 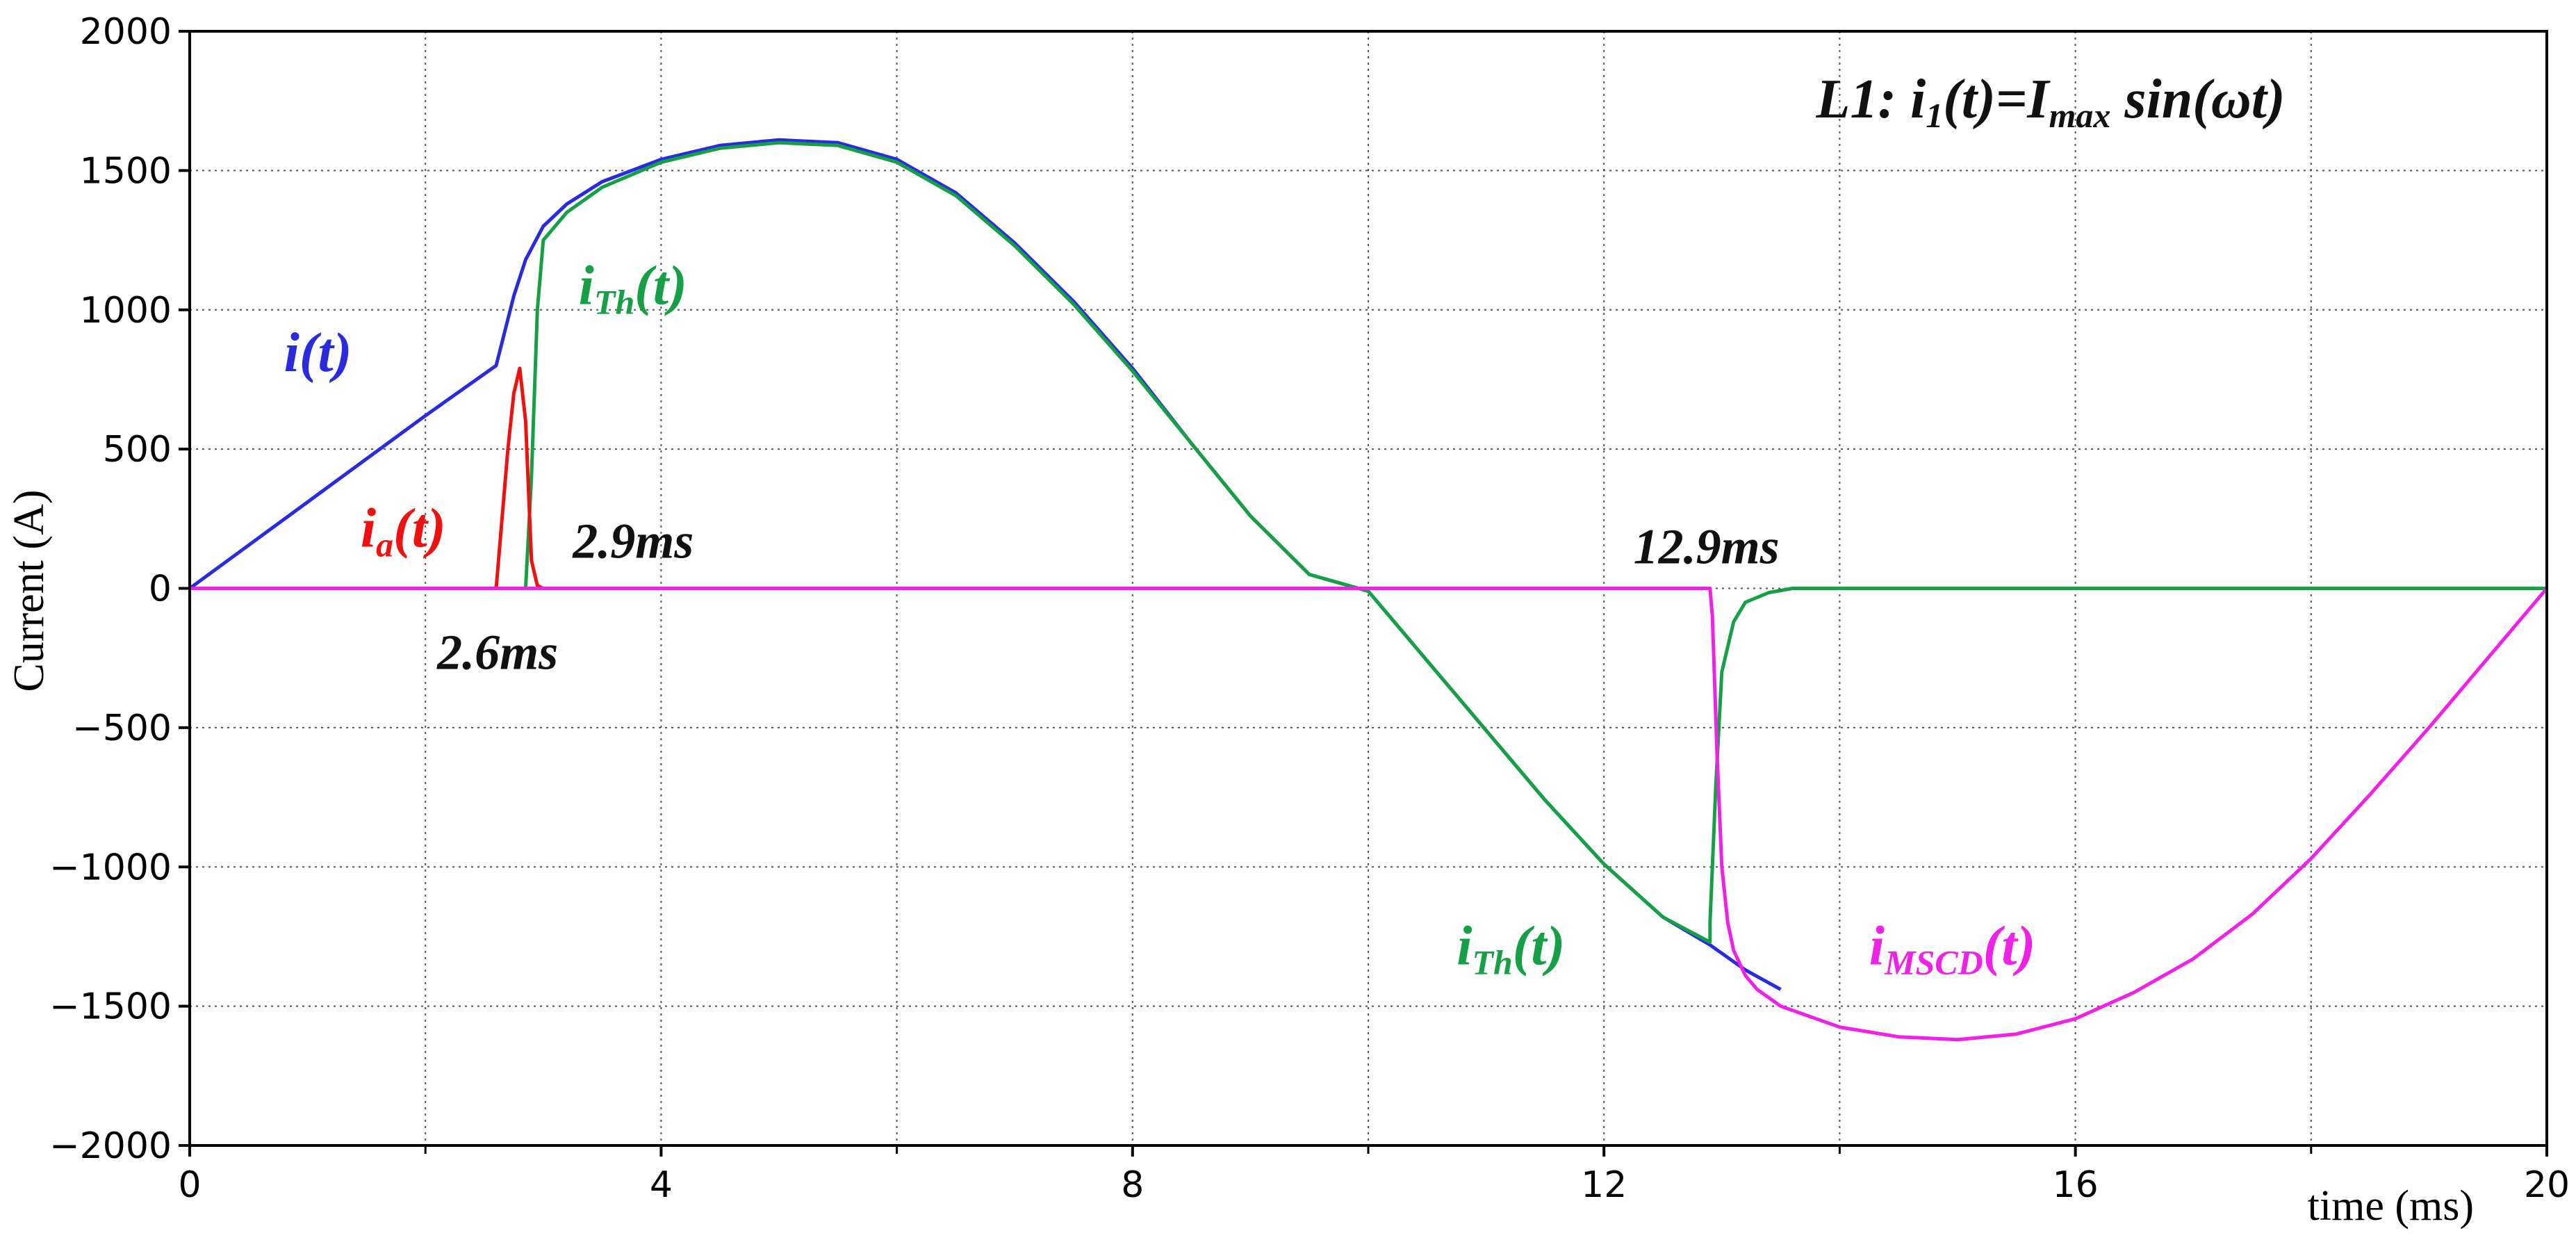 I want to click on y-tick-label: −500, so click(x=122, y=728).